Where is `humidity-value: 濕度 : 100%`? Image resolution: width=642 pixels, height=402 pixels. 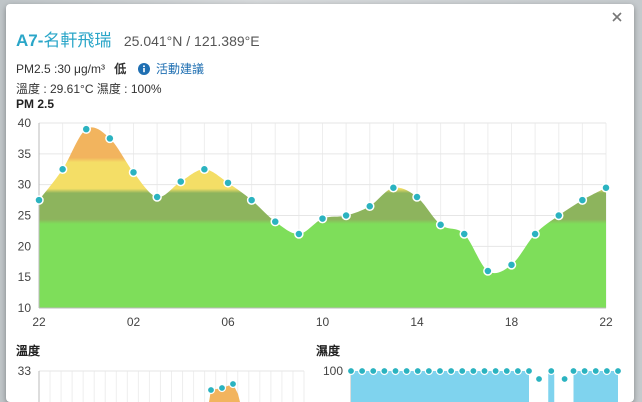
humidity-value: 濕度 : 100% is located at coordinates (129, 89).